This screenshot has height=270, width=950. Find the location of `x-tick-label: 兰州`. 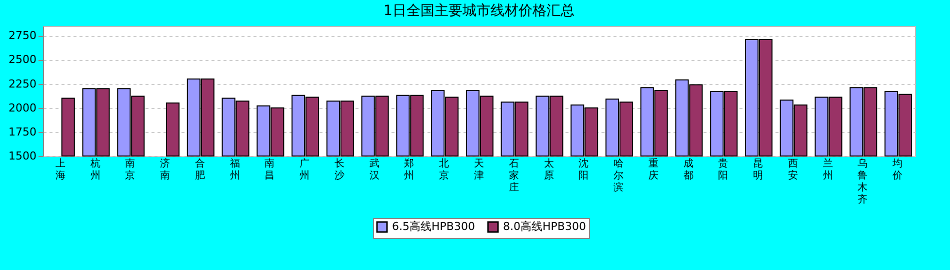

x-tick-label: 兰州 is located at coordinates (827, 170).